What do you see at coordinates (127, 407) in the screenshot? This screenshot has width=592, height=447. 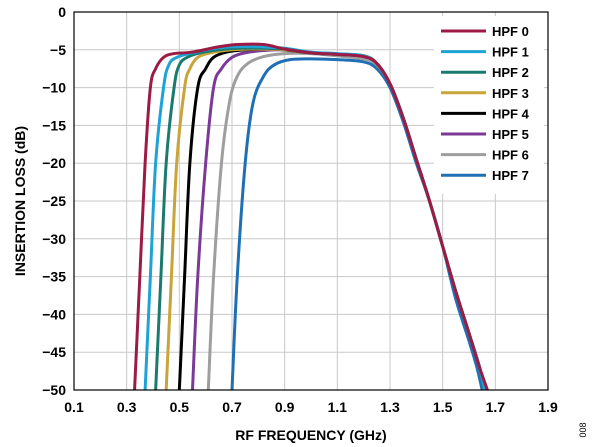 I see `x-tick-label: 0.3` at bounding box center [127, 407].